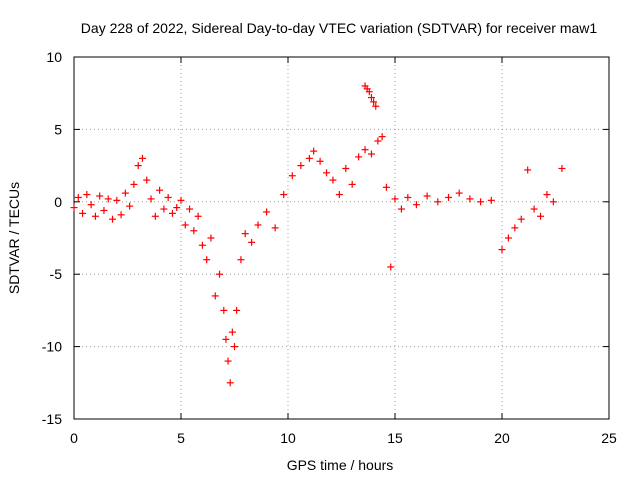 The image size is (640, 480). What do you see at coordinates (74, 438) in the screenshot?
I see `x-tick-label: 0` at bounding box center [74, 438].